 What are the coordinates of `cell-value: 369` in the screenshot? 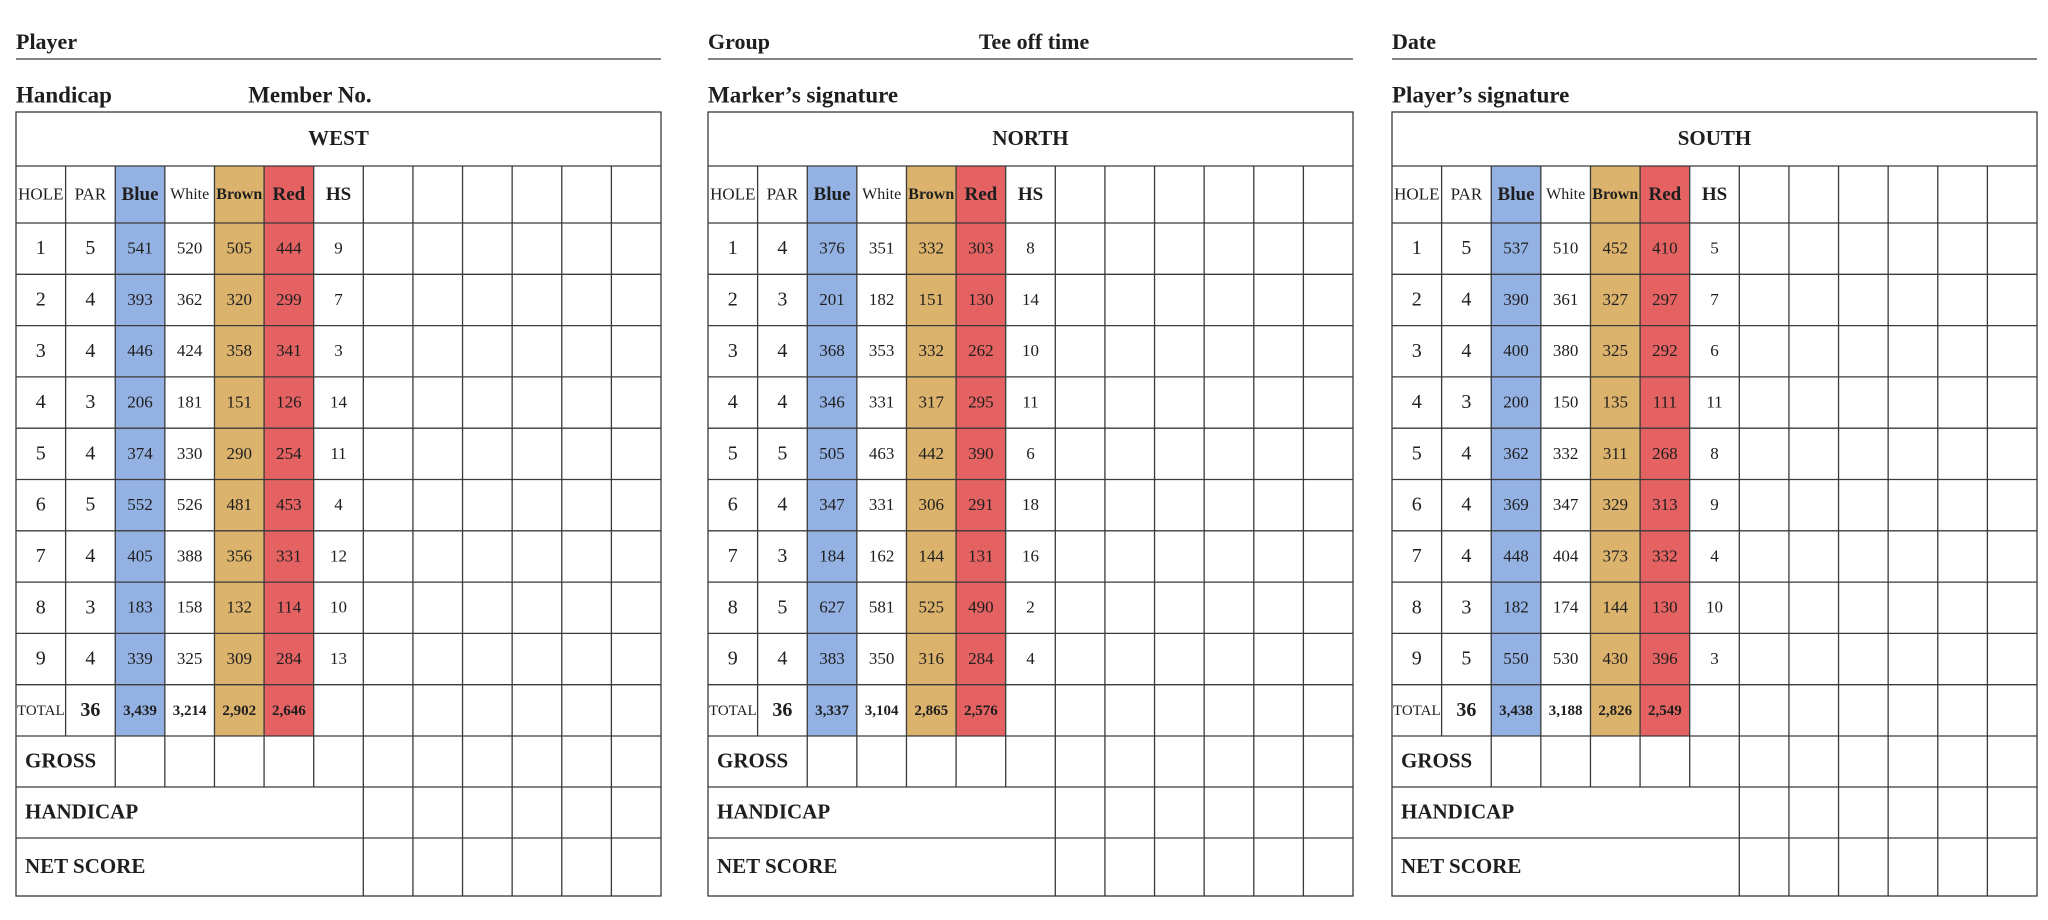 It's located at (1516, 504).